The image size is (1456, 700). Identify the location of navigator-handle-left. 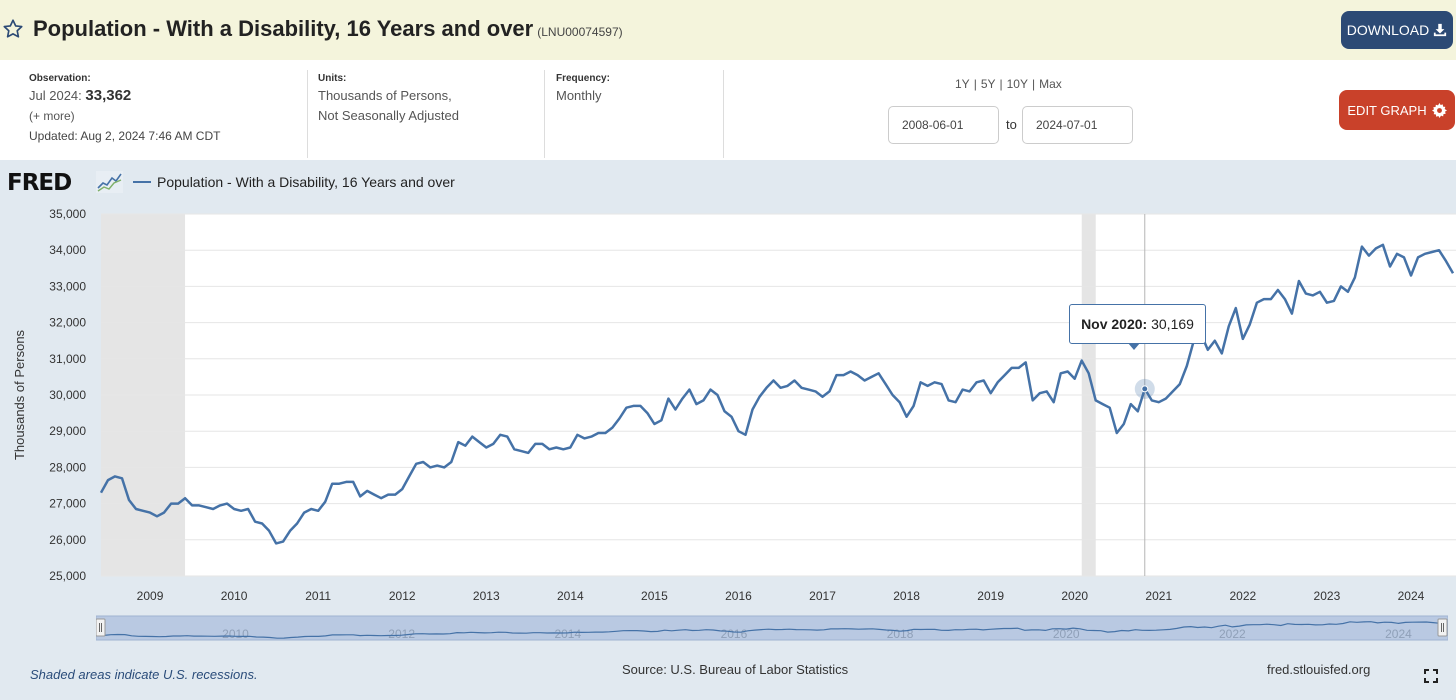
(101, 627).